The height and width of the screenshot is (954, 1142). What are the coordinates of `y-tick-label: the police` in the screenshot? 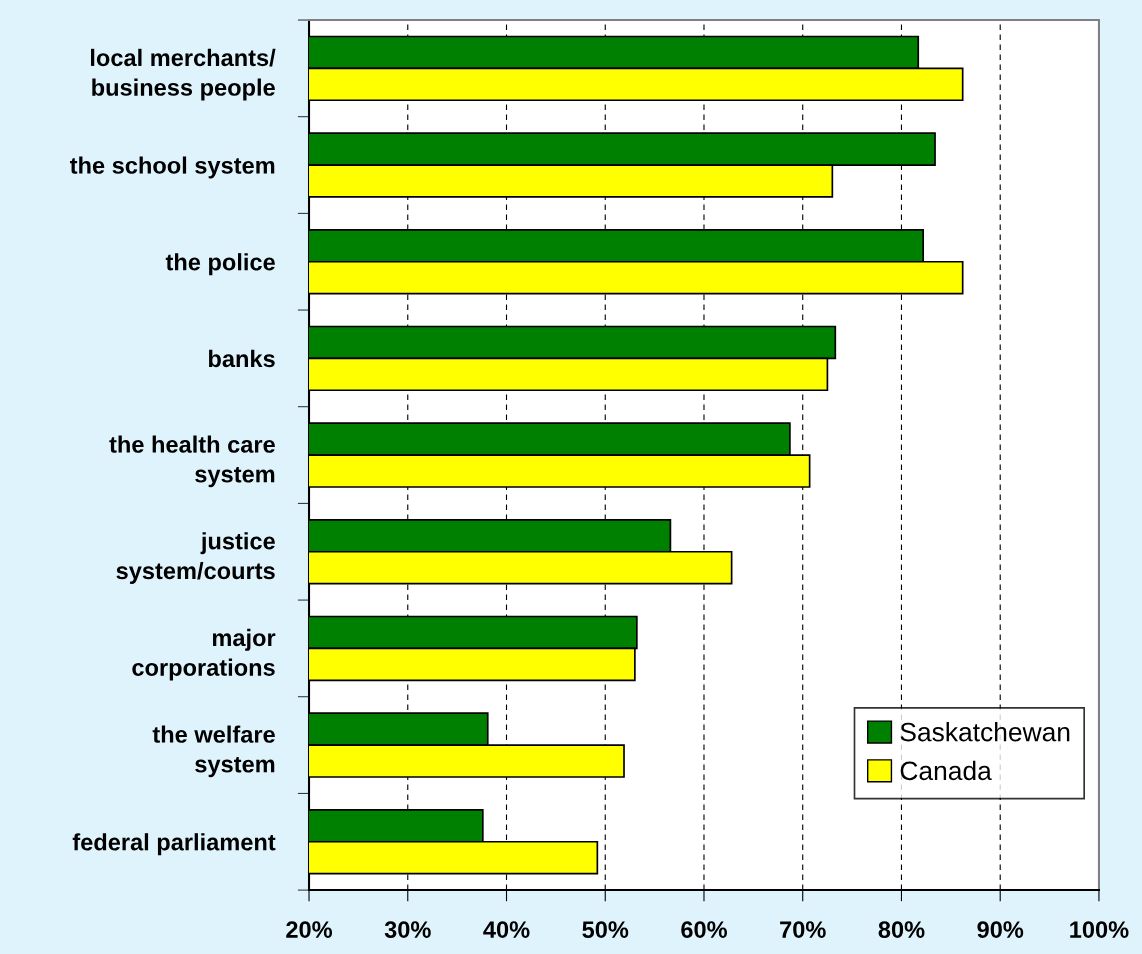 It's located at (220, 264).